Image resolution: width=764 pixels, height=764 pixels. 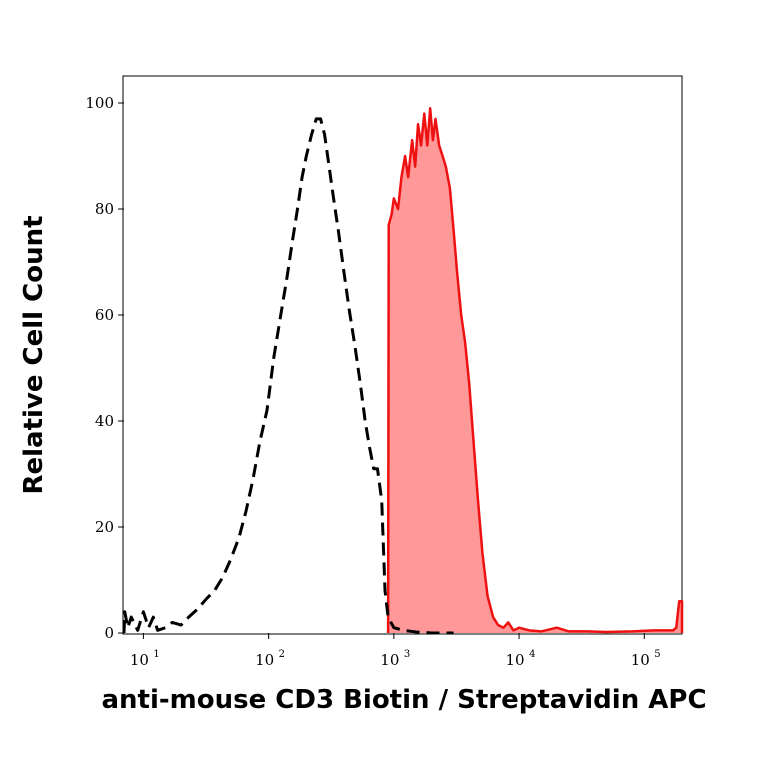 I want to click on y-tick-label: 80, so click(x=104, y=209).